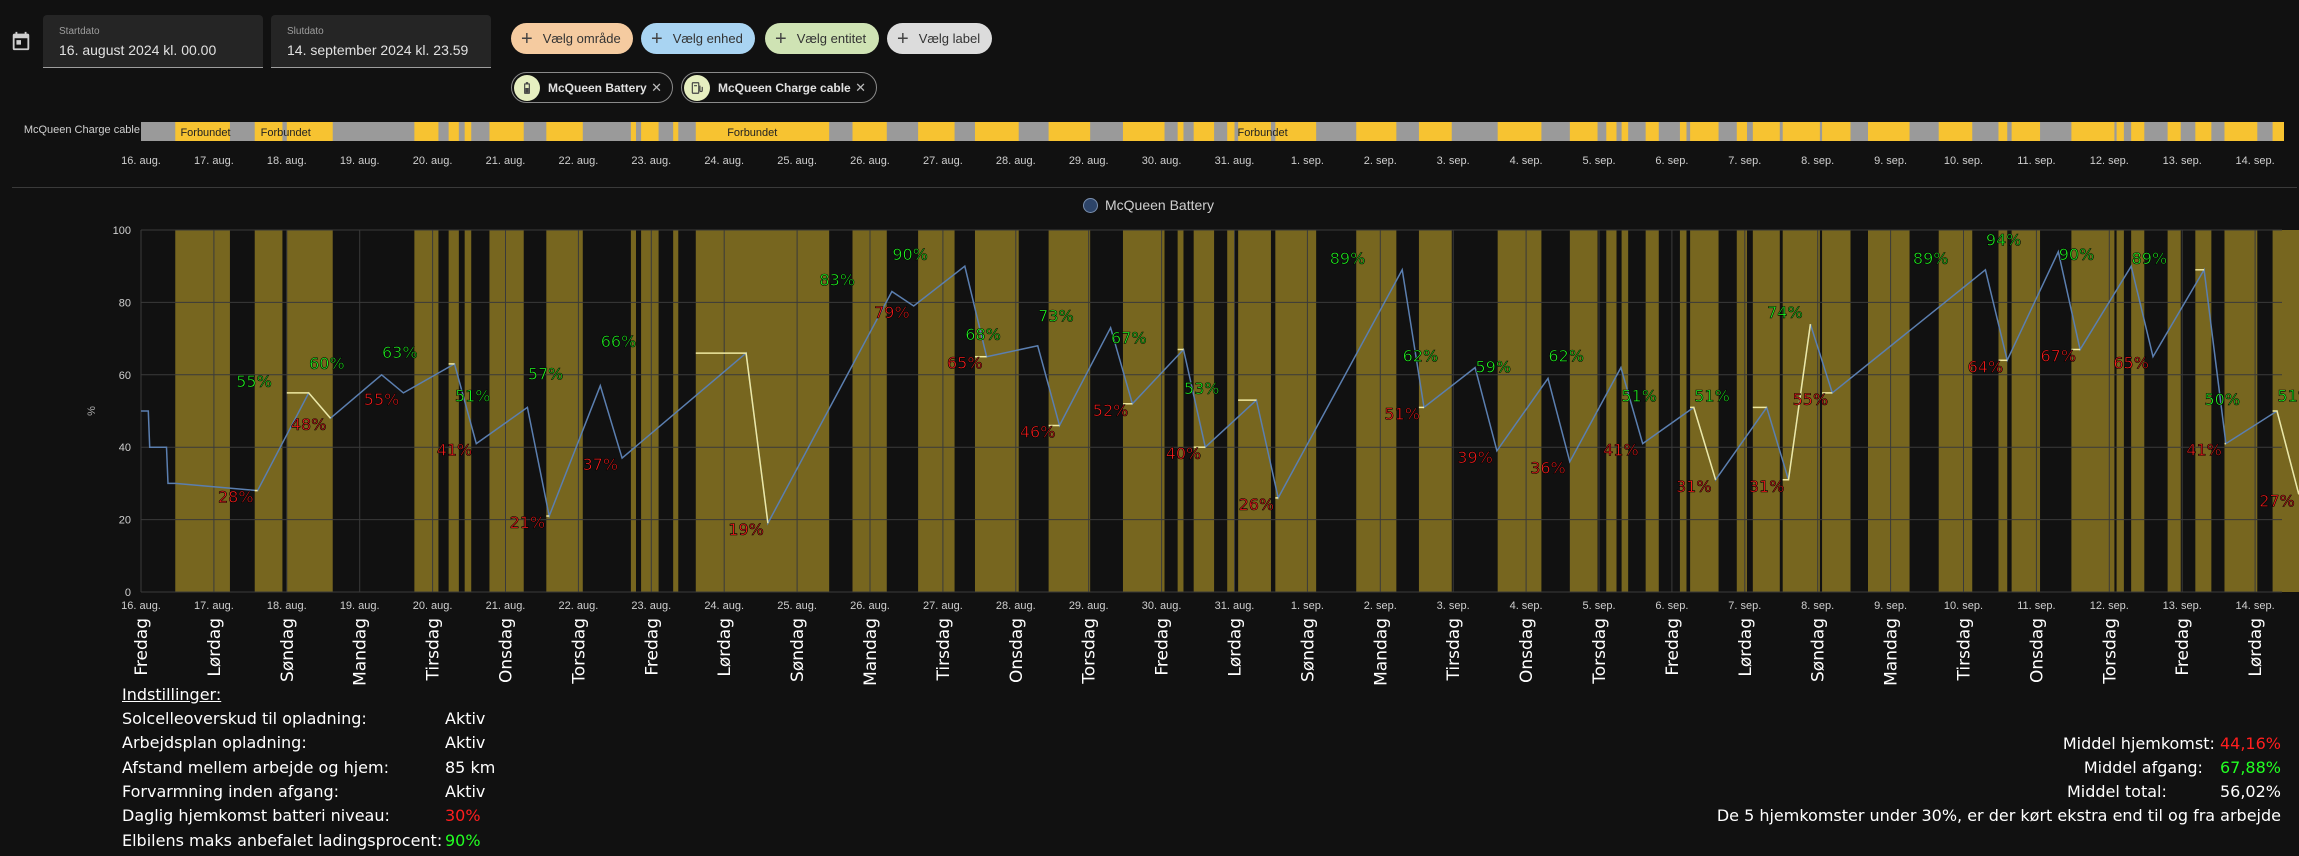 This screenshot has height=856, width=2299. I want to click on x-tick-label: 31. aug., so click(1235, 606).